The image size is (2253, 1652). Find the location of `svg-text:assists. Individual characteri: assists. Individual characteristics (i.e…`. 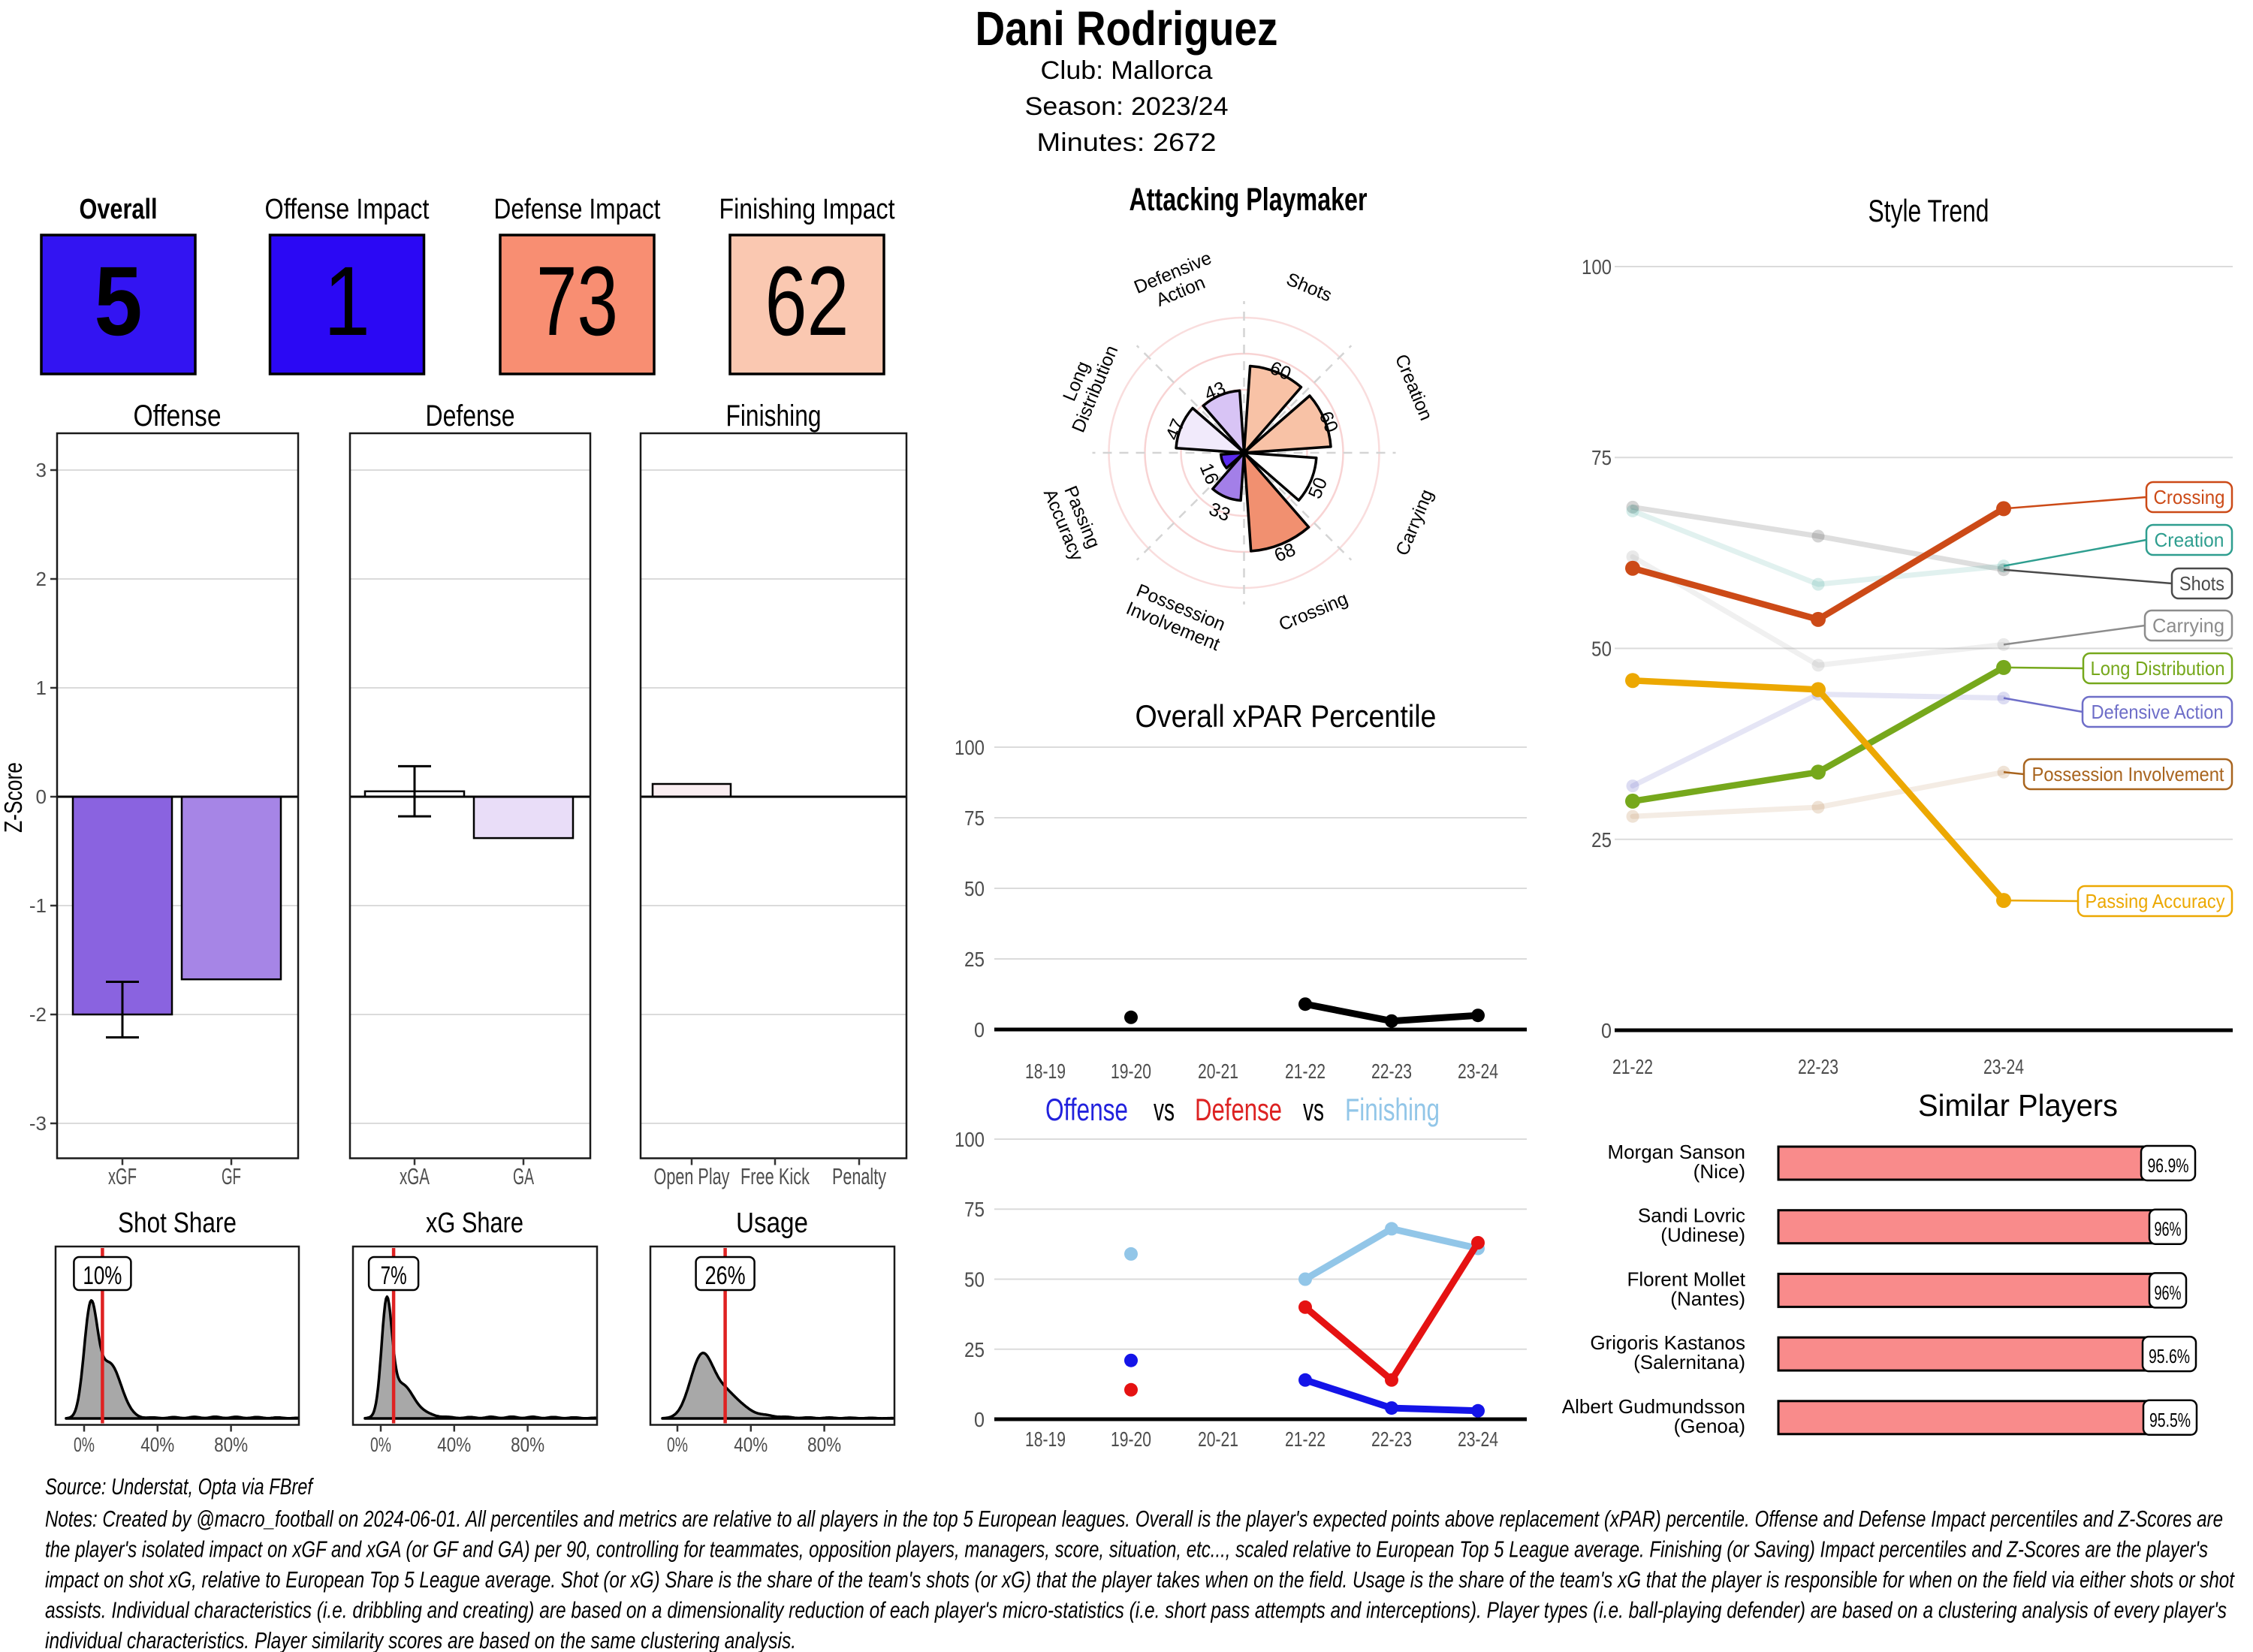

svg-text:assists. Individual characteri: assists. Individual characteristics (i.e… is located at coordinates (1136, 1610).